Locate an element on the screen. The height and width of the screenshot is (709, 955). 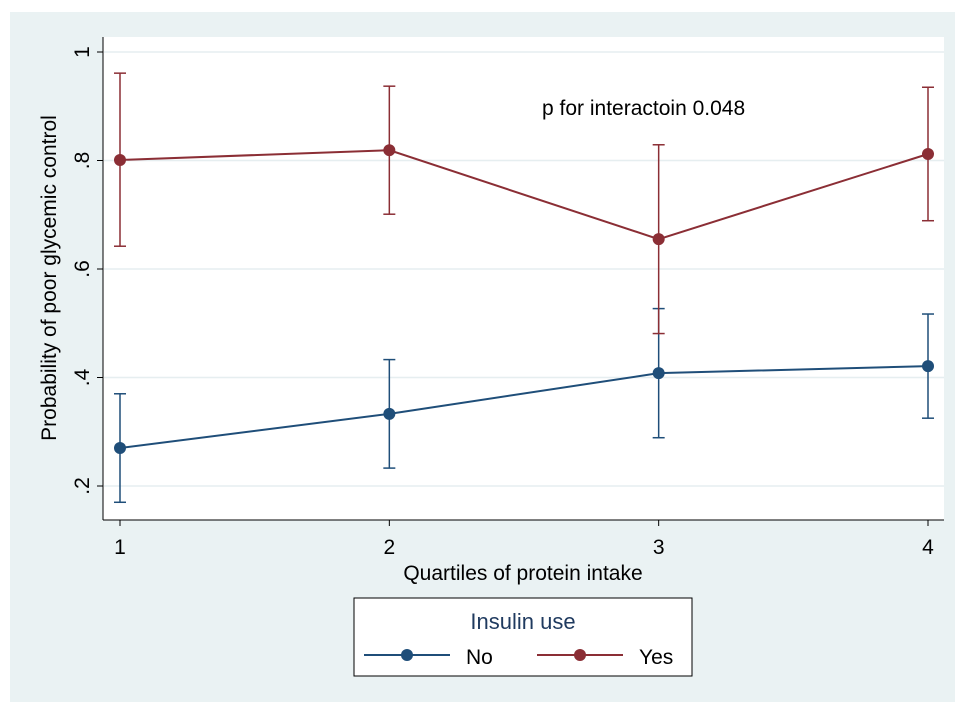
legend-item-yes: Yes is located at coordinates (605, 657).